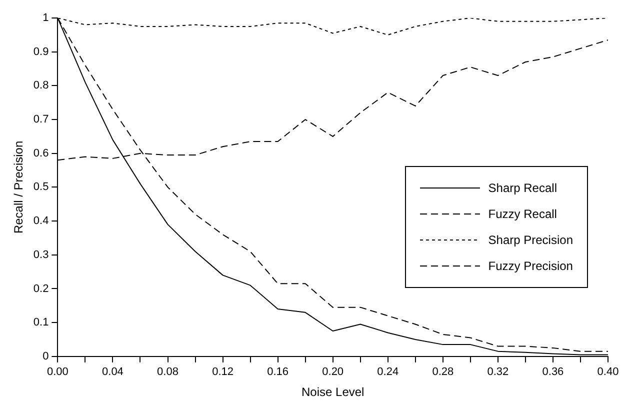  Describe the element at coordinates (57, 372) in the screenshot. I see `x-tick-label: 0.00` at that location.